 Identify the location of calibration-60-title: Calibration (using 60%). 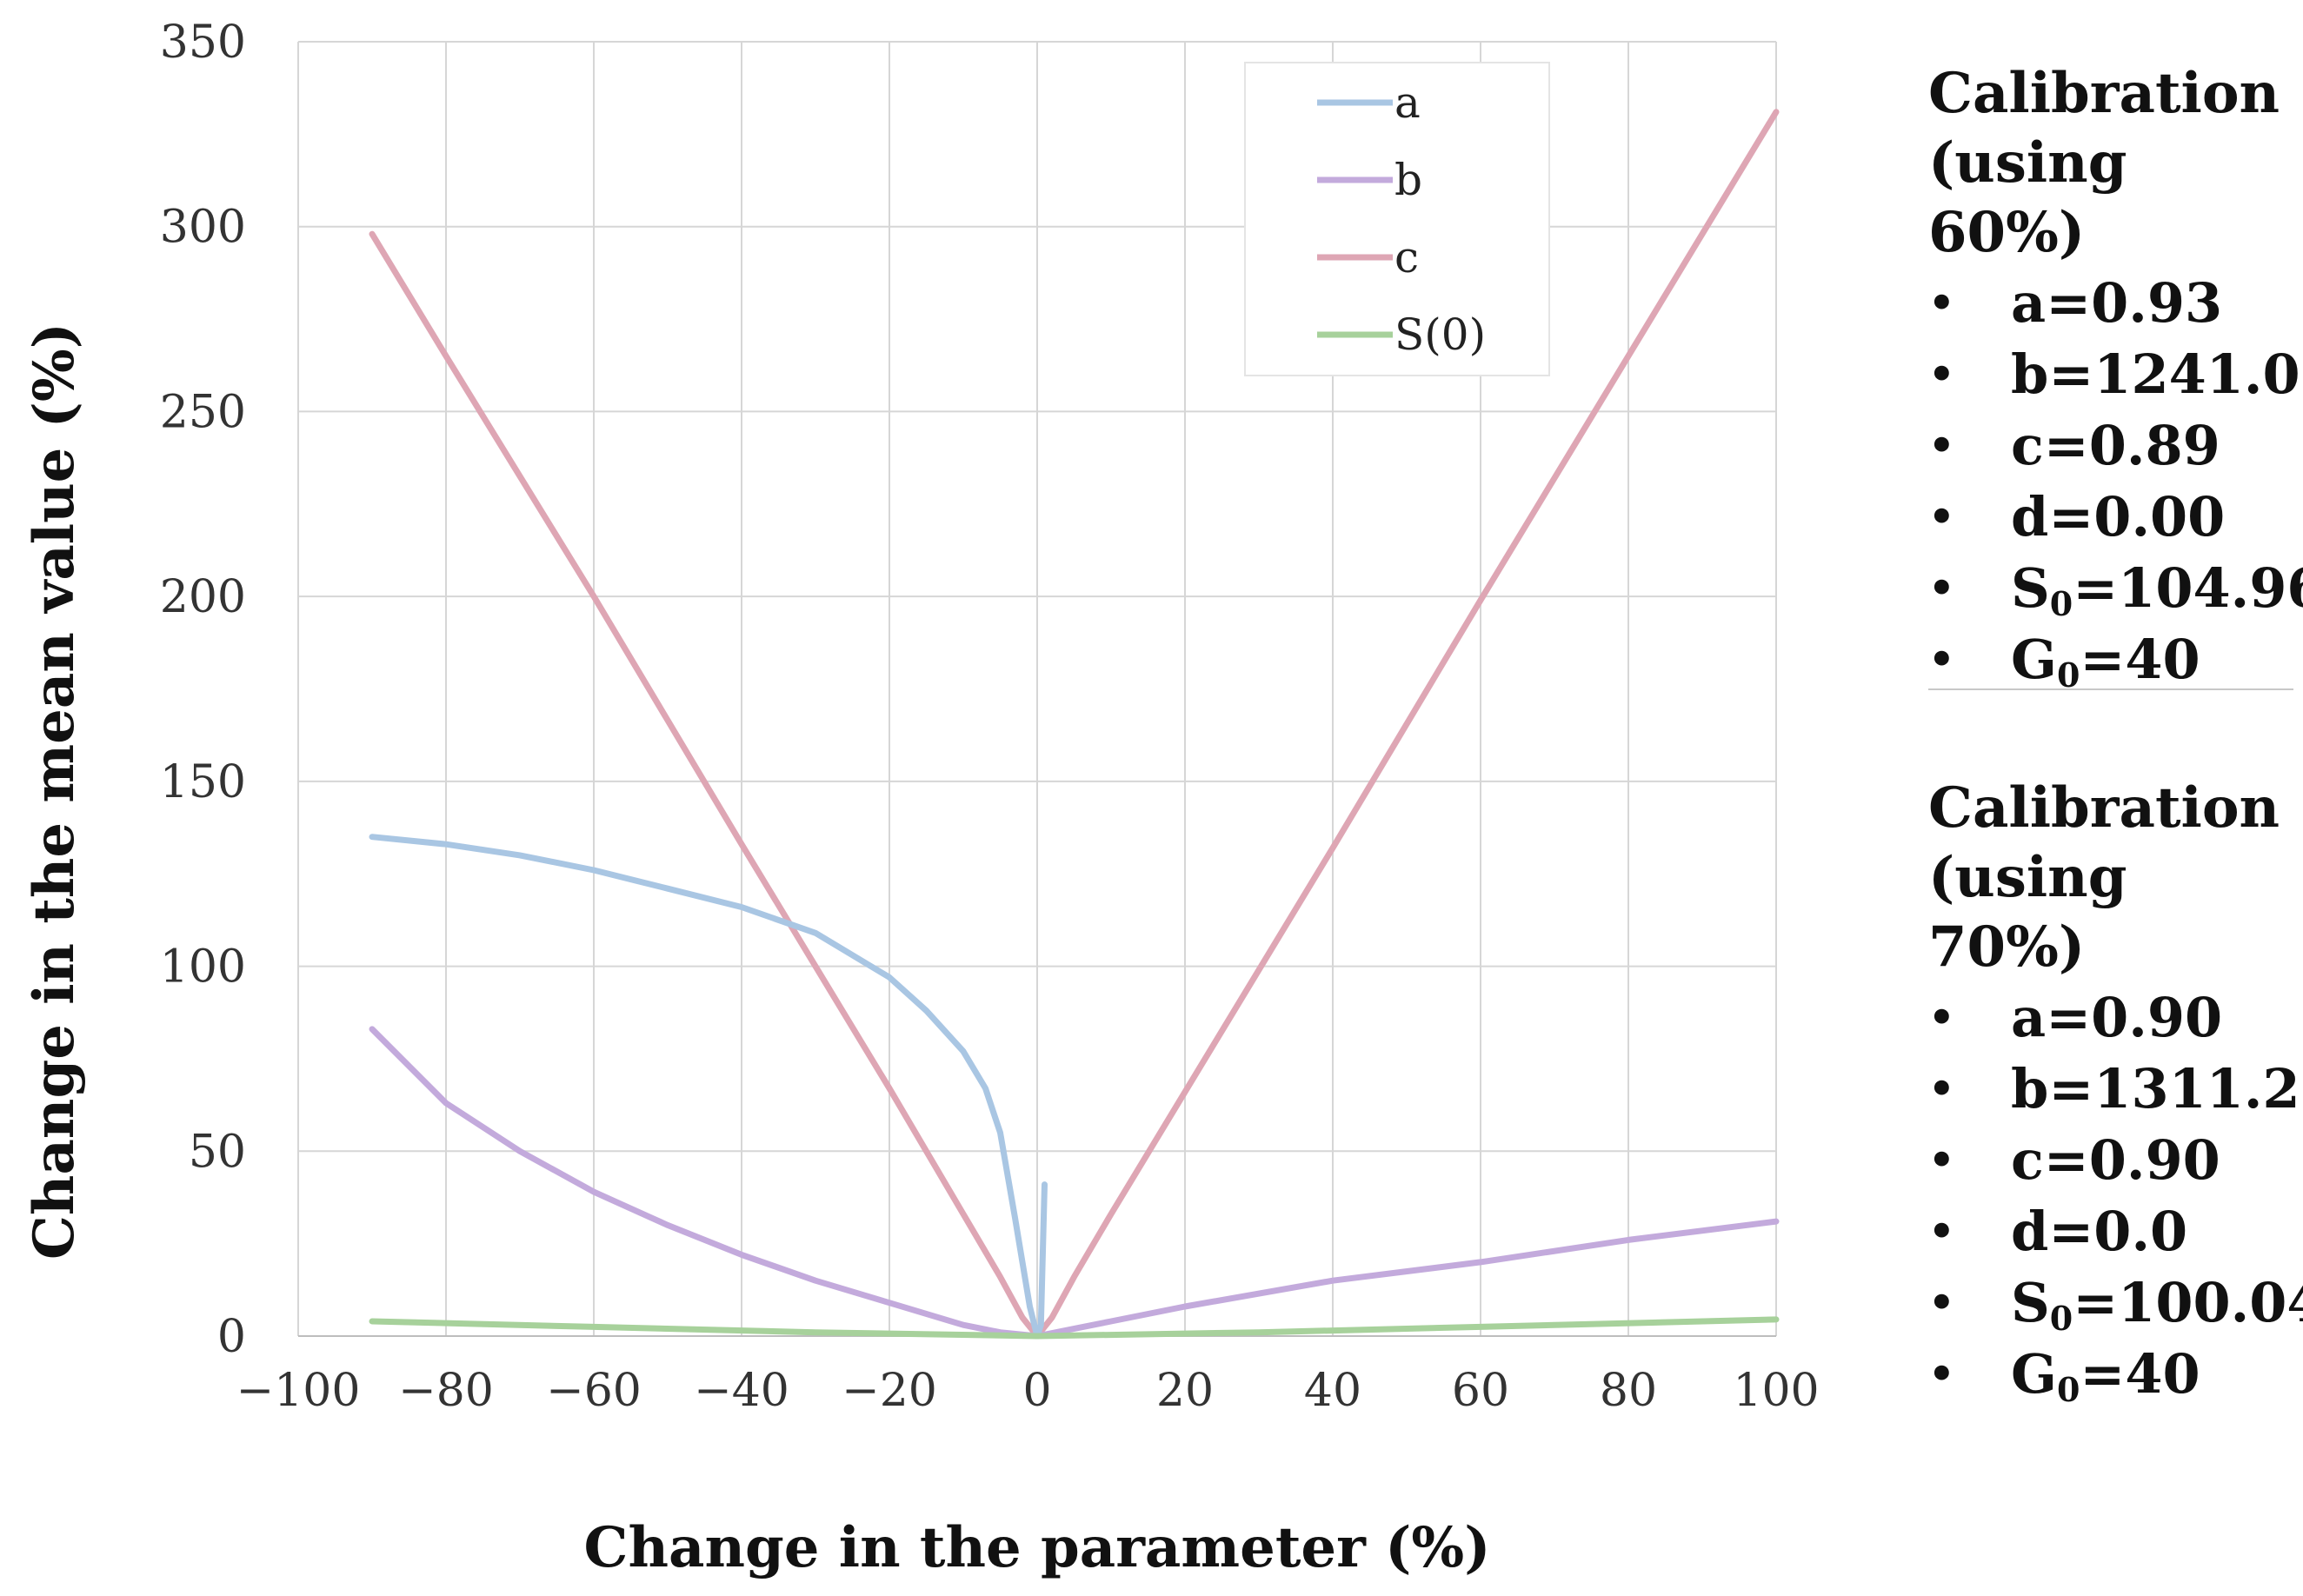
(2110, 163).